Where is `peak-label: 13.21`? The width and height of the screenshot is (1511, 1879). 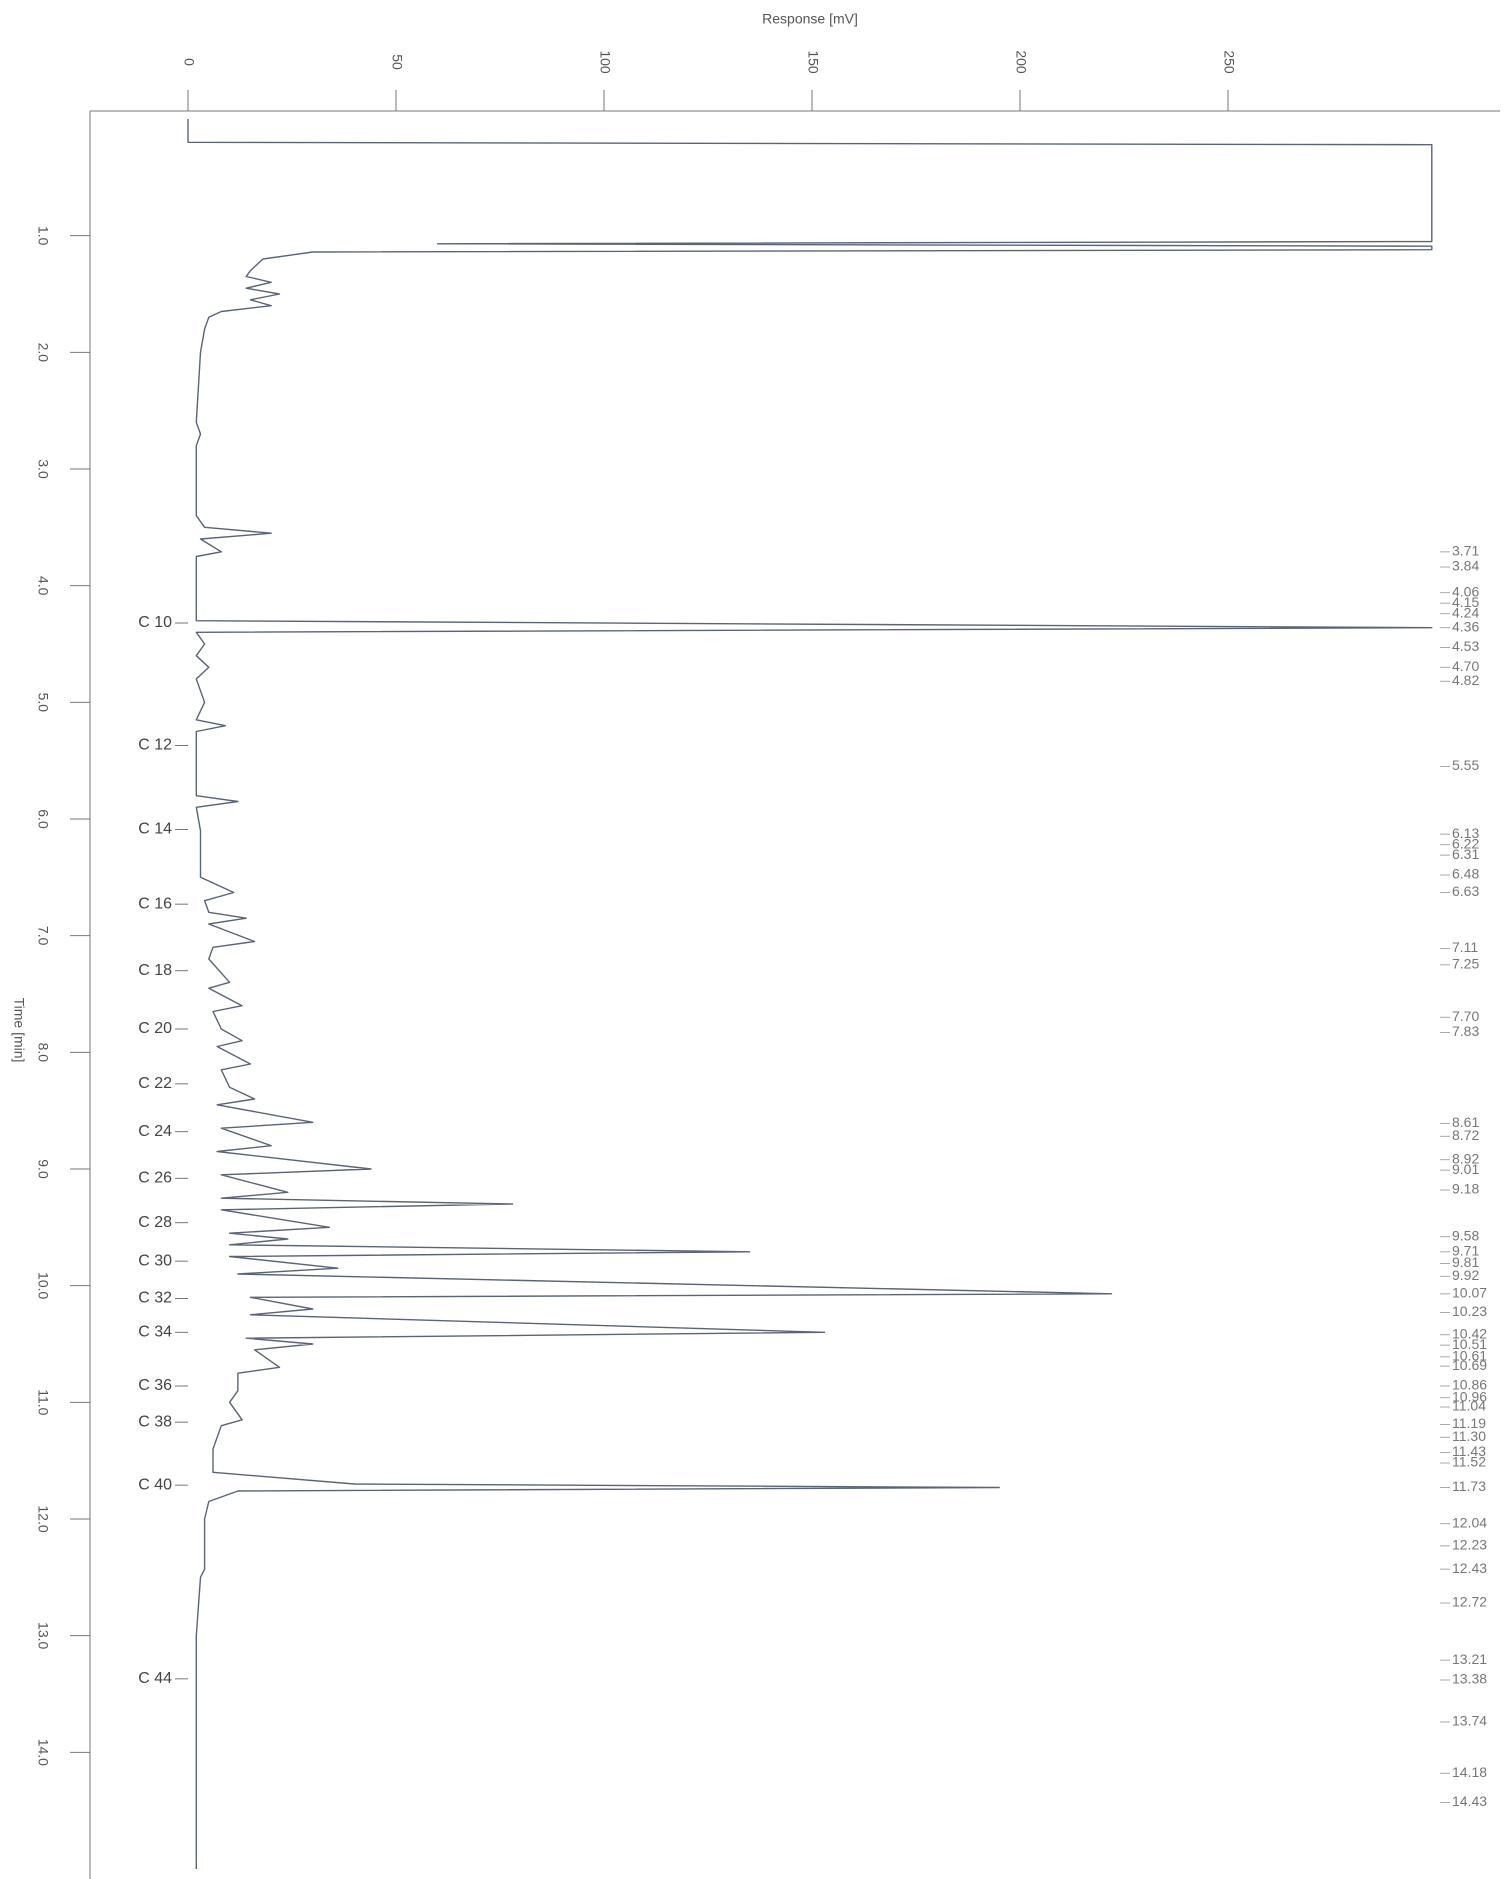
peak-label: 13.21 is located at coordinates (1469, 1659).